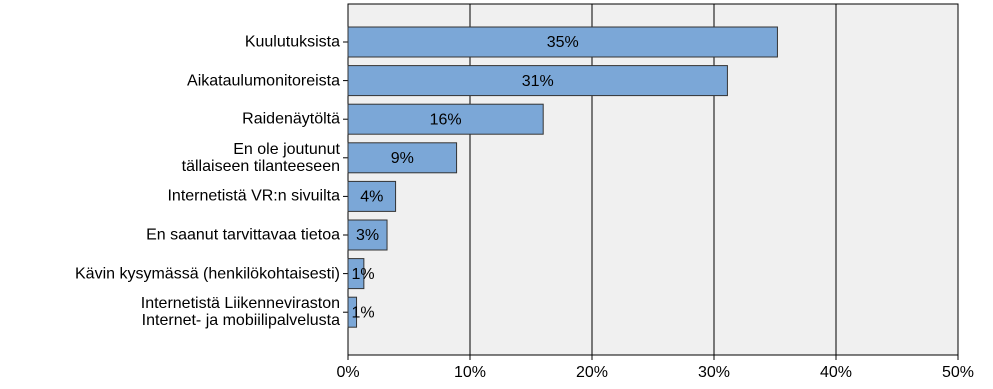 The width and height of the screenshot is (993, 389). Describe the element at coordinates (243, 235) in the screenshot. I see `y-tick-label: En saanut tarvittavaa tietoa` at that location.